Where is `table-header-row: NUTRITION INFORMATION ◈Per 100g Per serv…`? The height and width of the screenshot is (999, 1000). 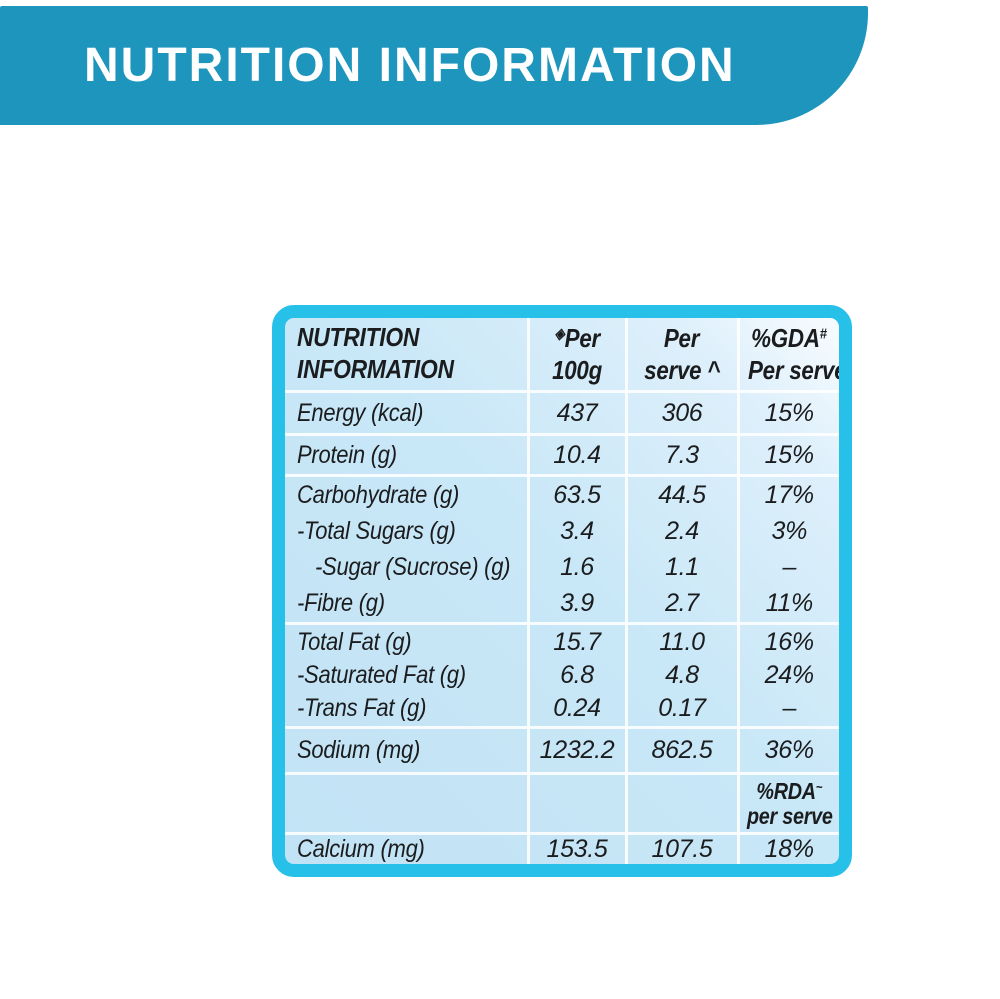
table-header-row: NUTRITION INFORMATION ◈Per 100g Per serv… is located at coordinates (562, 355).